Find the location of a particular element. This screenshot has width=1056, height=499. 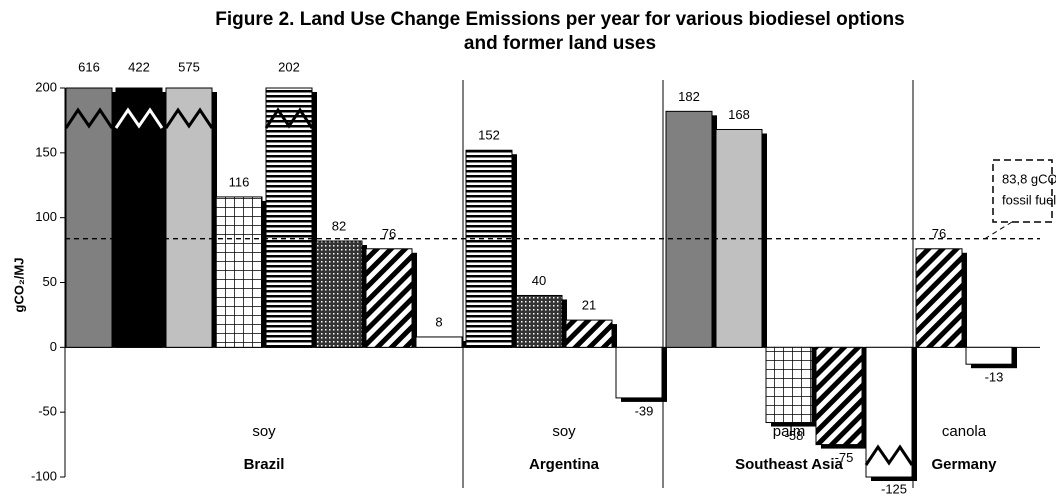

region-label: Argentina is located at coordinates (563, 464).